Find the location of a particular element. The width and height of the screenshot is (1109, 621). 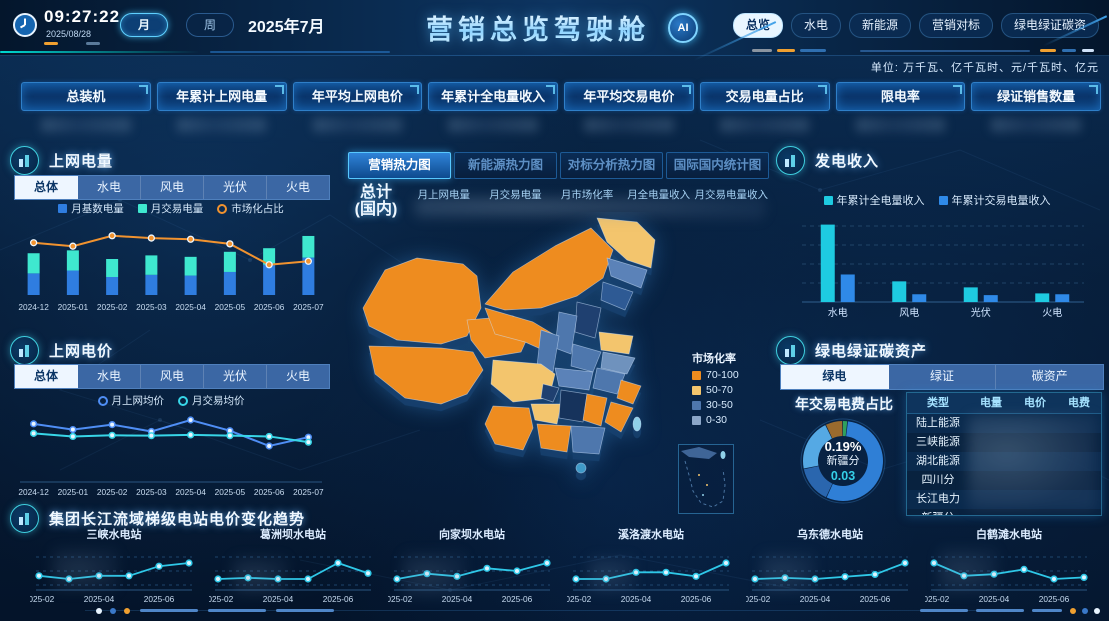

period-button-month: 月 is located at coordinates (144, 25).